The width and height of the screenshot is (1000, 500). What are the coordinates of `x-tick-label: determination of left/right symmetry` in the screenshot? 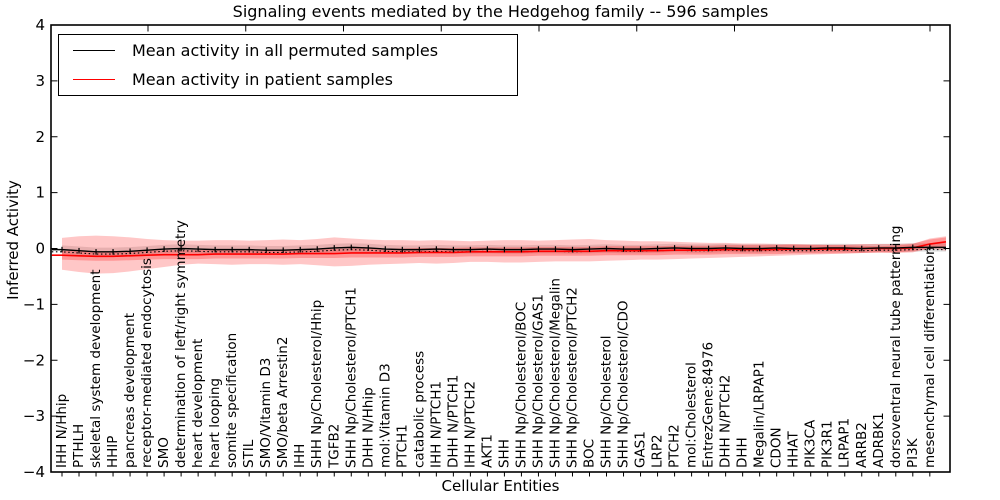 It's located at (181, 344).